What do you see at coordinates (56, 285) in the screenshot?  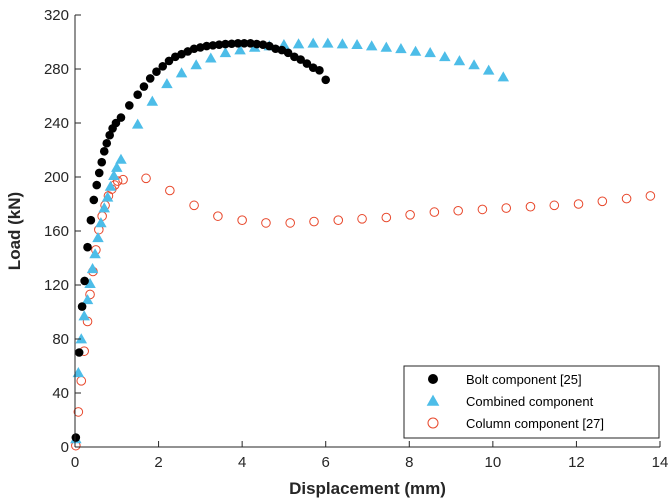 I see `y-tick-label: 120` at bounding box center [56, 285].